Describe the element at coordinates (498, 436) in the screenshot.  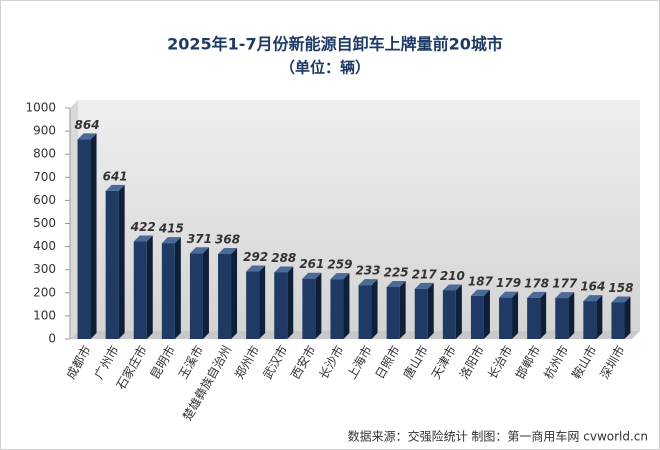
I see `source-note: 数据来源：交强险统计 制图：第一商用车网 cvworld.cn` at that location.